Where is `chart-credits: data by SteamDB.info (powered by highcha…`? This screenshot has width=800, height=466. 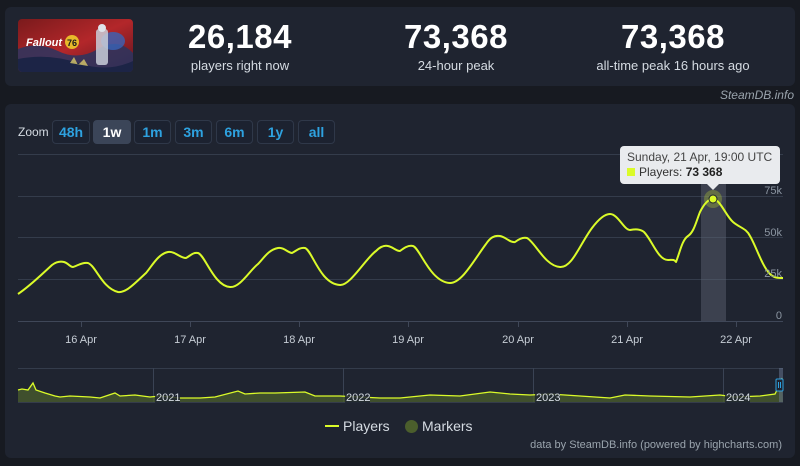 chart-credits: data by SteamDB.info (powered by highcha… is located at coordinates (656, 445).